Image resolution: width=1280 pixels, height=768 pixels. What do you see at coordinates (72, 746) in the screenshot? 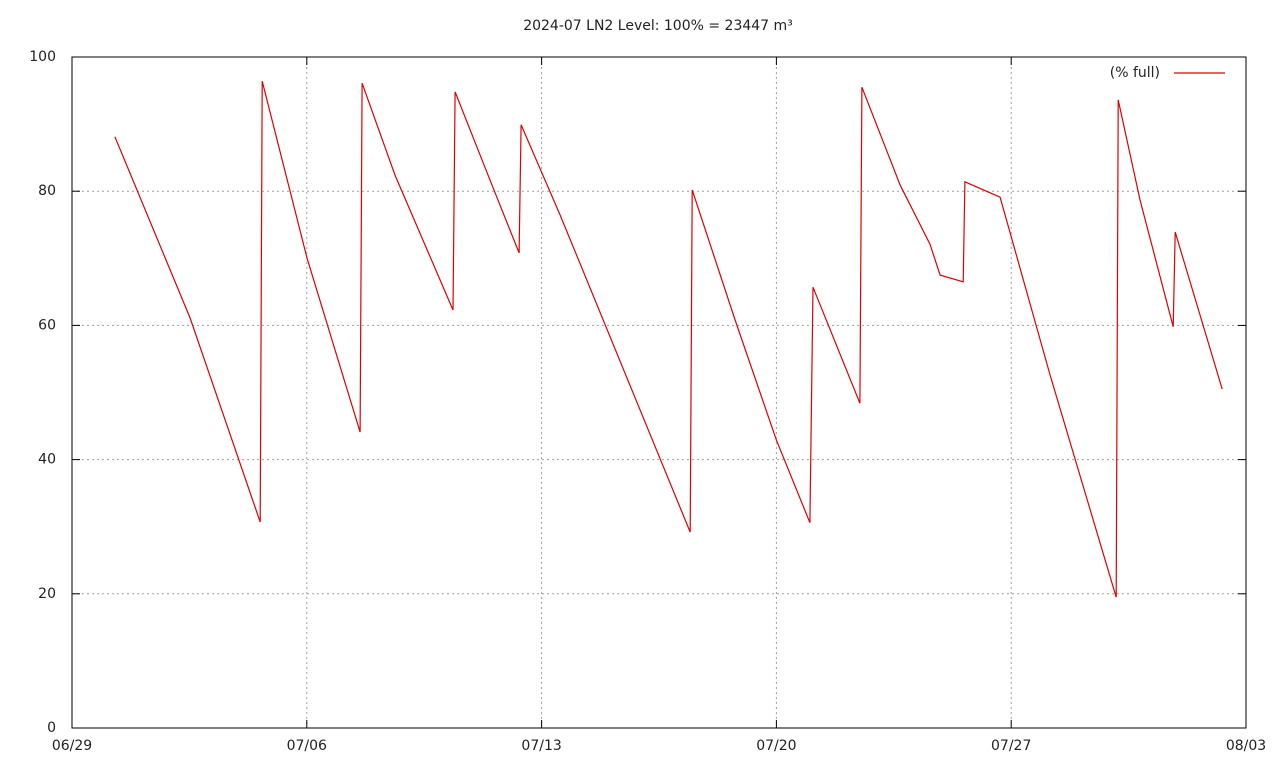
I see `x-tick-label: 06/29` at bounding box center [72, 746].